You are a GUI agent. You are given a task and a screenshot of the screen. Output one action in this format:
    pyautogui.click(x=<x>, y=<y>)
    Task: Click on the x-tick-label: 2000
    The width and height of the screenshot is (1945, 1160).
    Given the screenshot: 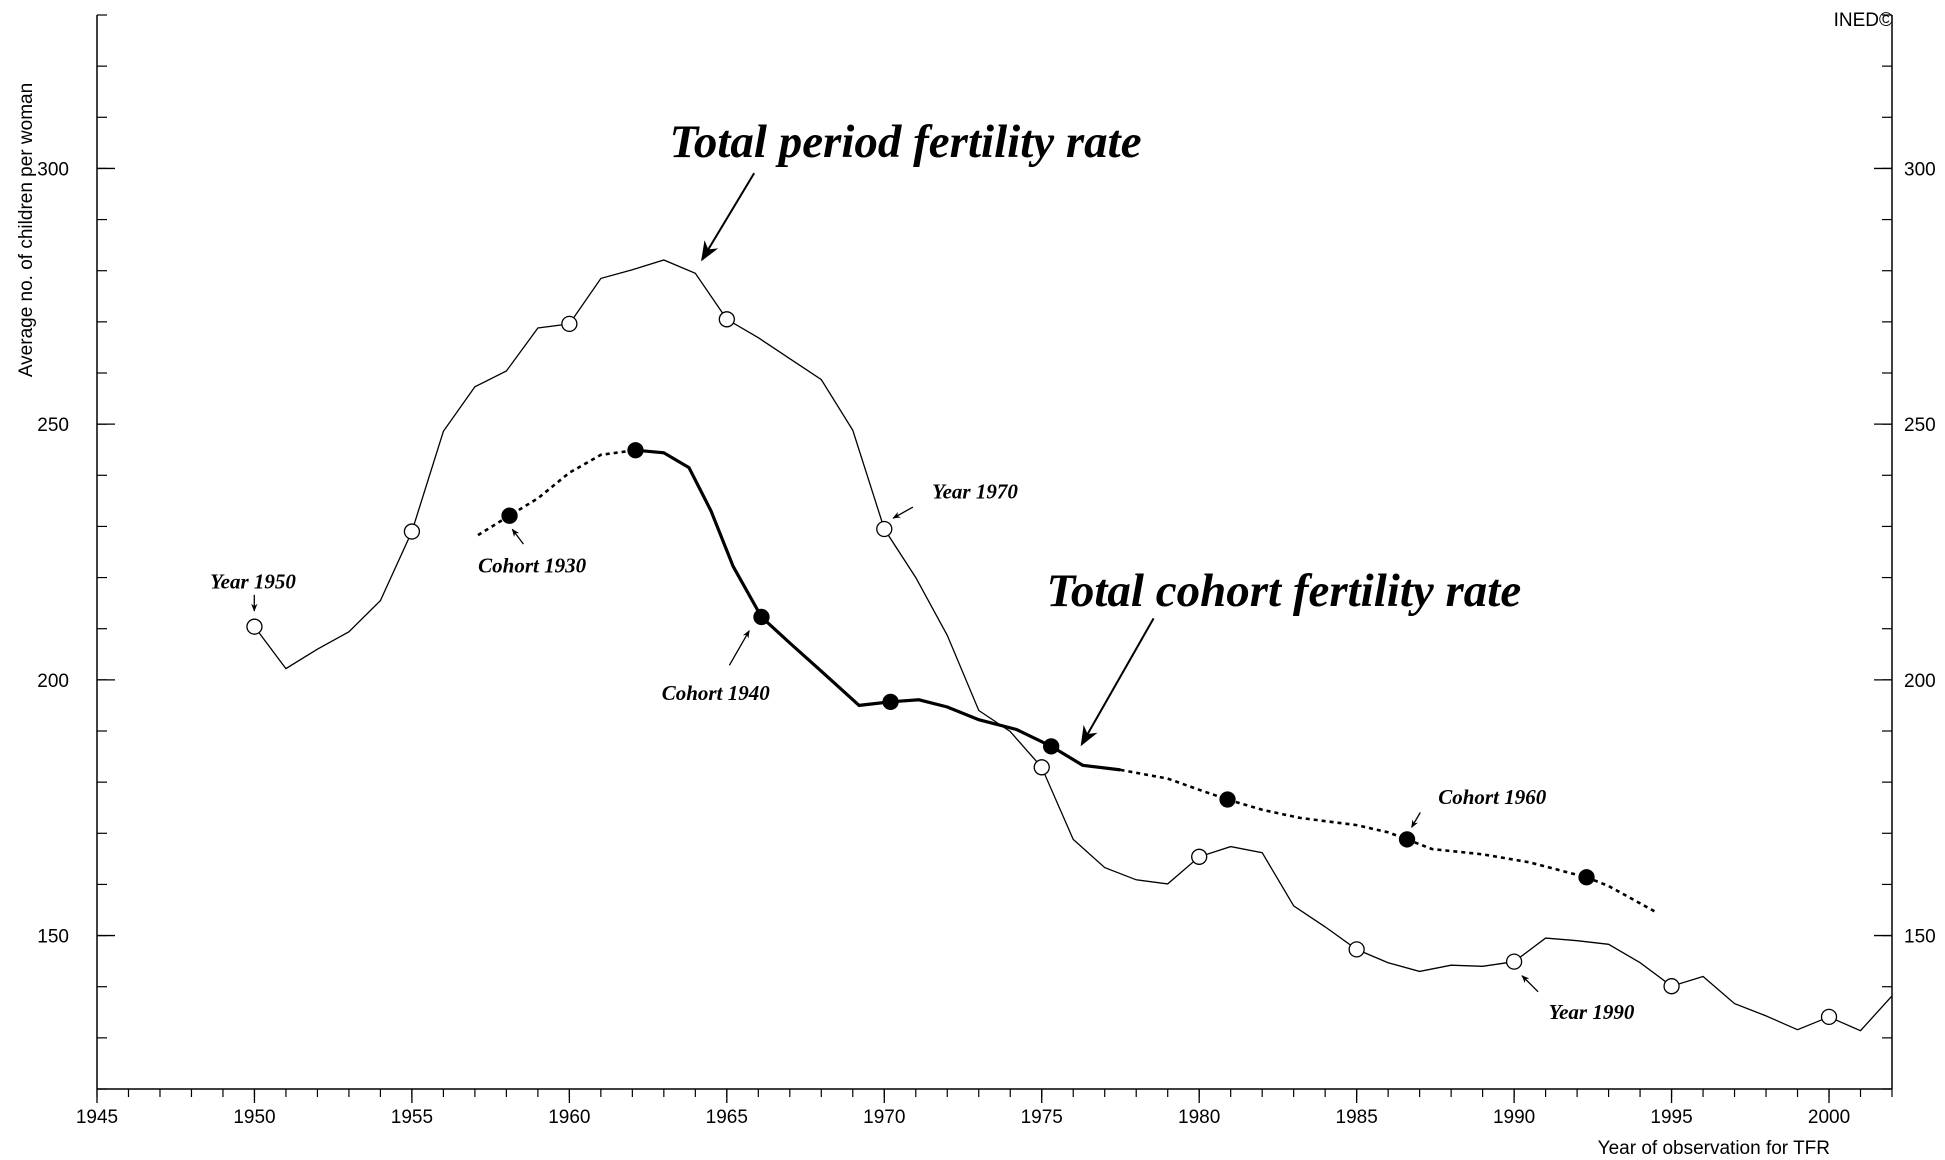 What is the action you would take?
    pyautogui.click(x=1829, y=1117)
    